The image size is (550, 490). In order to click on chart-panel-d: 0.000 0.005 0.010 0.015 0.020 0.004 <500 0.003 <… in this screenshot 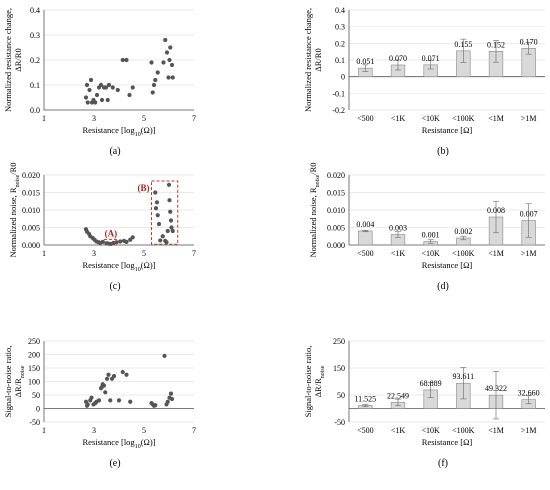, I will do `click(426, 227)`.